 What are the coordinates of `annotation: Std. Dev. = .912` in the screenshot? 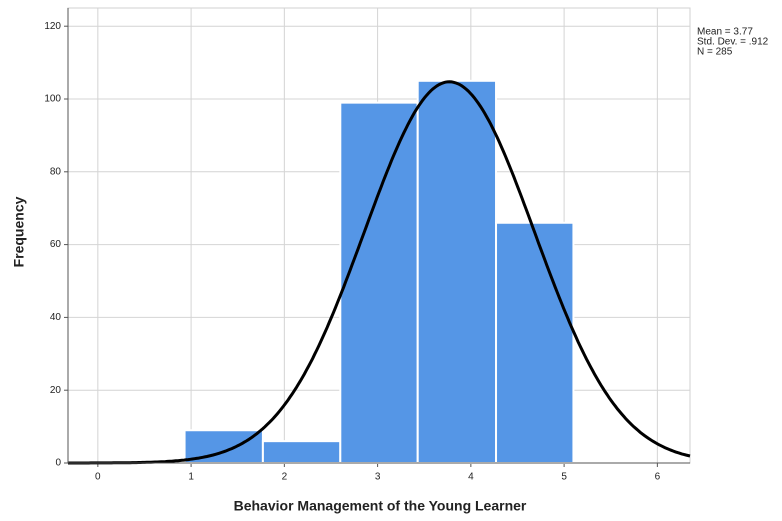 It's located at (733, 42).